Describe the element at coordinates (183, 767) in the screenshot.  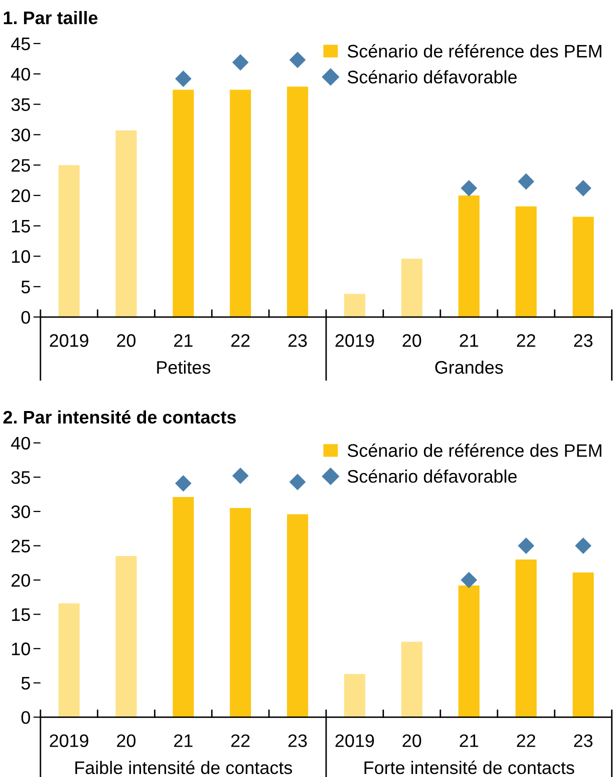
I see `text: Faible intensité de contacts` at that location.